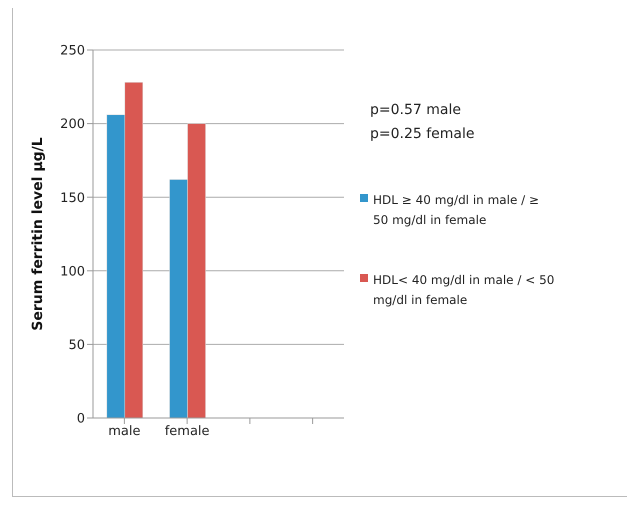  Describe the element at coordinates (72, 124) in the screenshot. I see `y-tick-label: 200` at that location.